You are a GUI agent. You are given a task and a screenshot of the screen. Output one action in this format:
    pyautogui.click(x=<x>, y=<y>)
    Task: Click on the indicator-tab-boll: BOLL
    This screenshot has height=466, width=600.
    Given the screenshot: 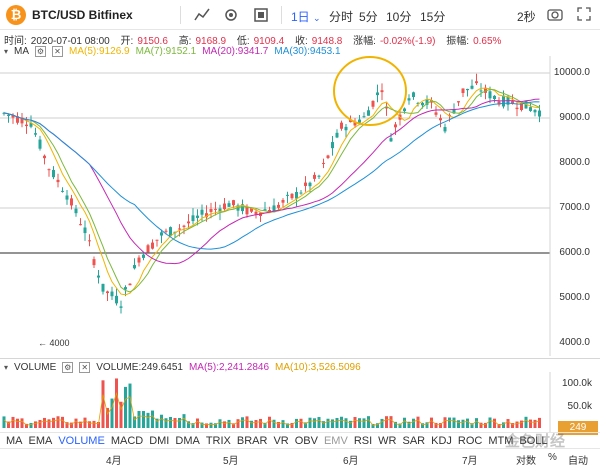 What is the action you would take?
    pyautogui.click(x=533, y=440)
    